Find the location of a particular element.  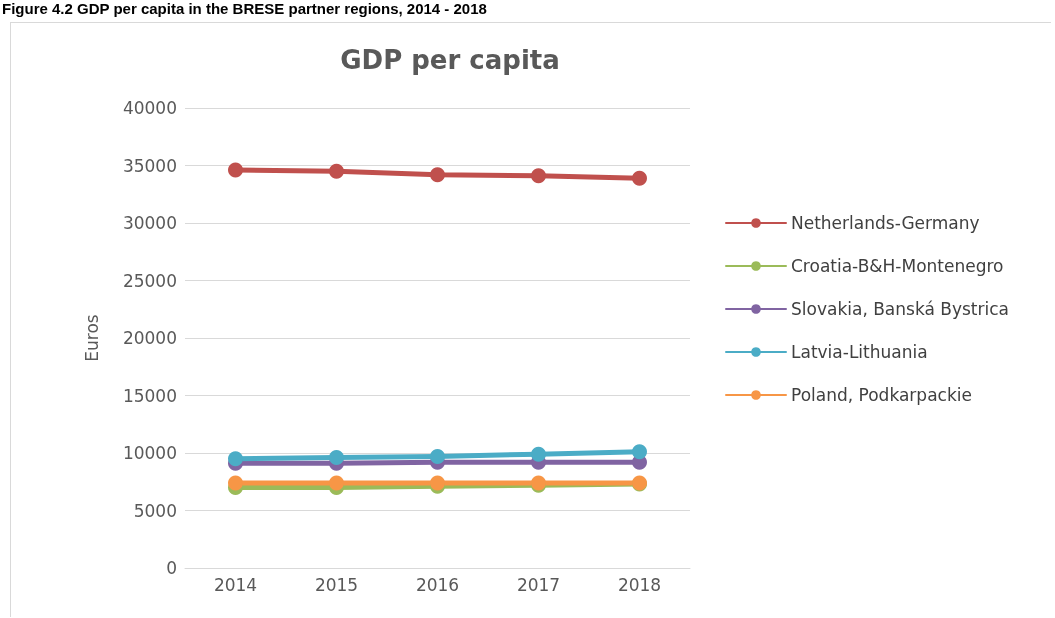

legend-label: Netherlands-Germany is located at coordinates (885, 223).